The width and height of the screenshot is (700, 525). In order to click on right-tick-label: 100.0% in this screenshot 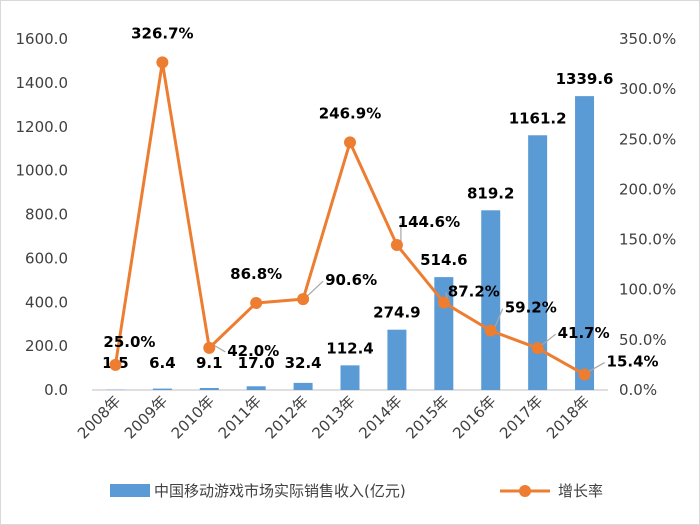, I will do `click(647, 290)`.